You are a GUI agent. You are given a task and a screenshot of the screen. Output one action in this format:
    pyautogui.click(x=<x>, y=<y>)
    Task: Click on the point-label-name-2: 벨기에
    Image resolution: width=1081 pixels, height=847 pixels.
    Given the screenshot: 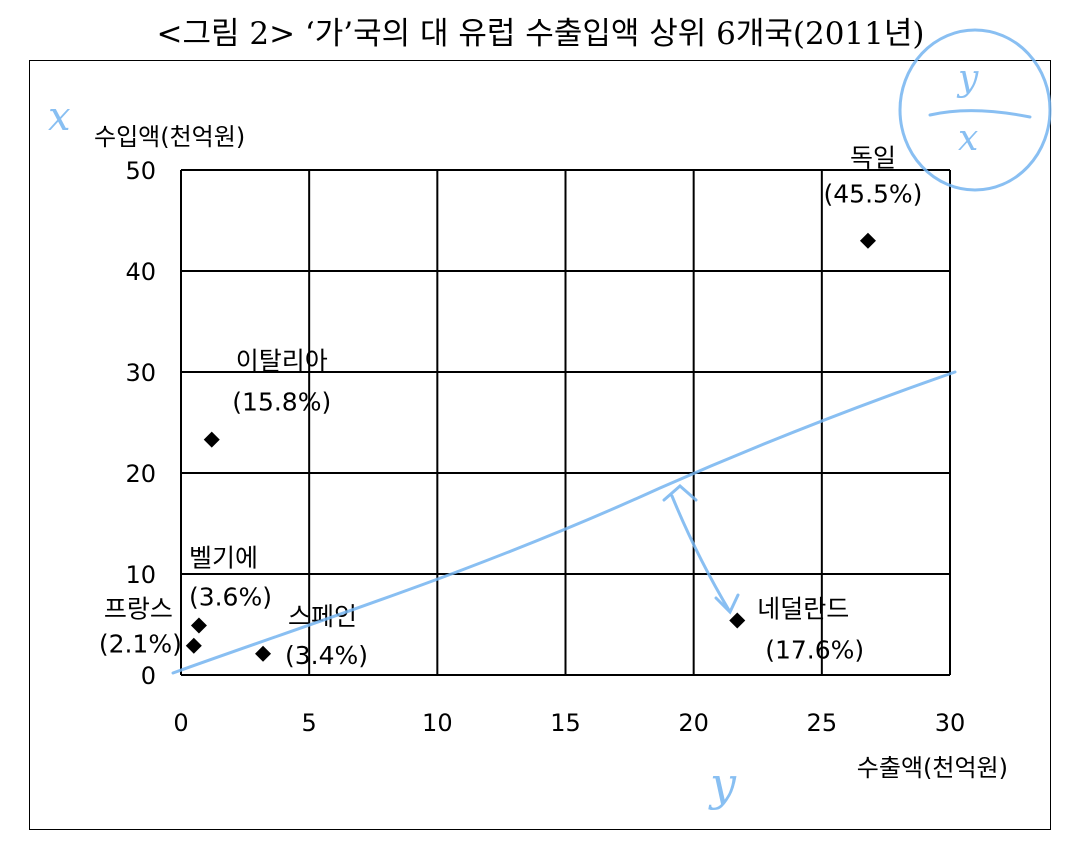 What is the action you would take?
    pyautogui.click(x=223, y=558)
    